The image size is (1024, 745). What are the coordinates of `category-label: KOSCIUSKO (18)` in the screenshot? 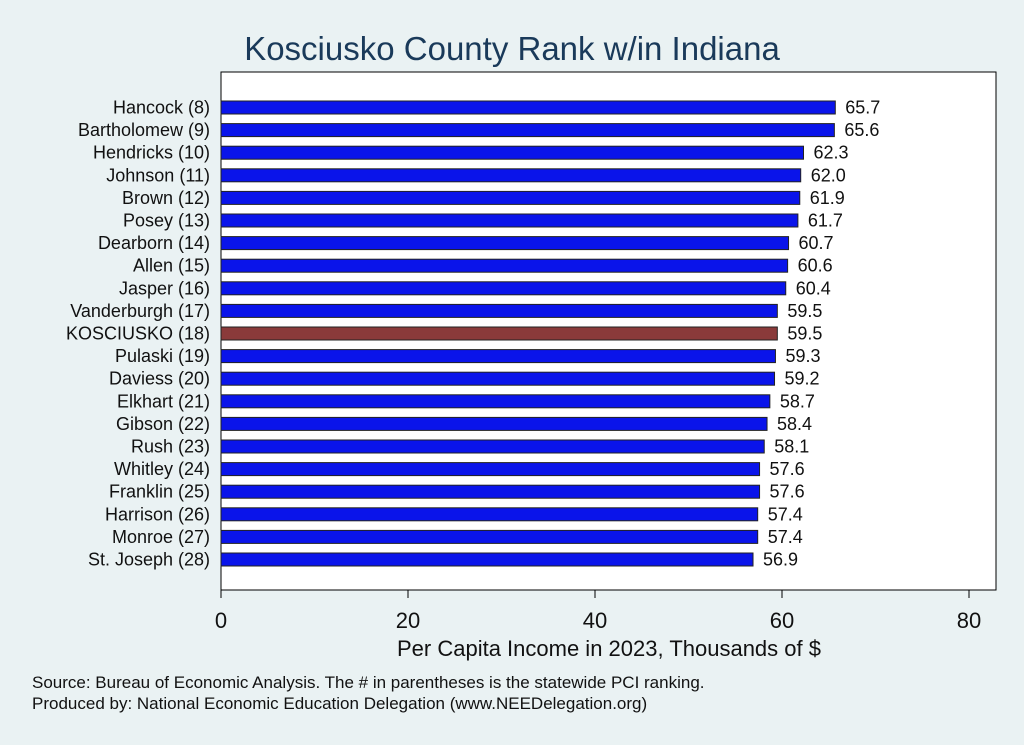 It's located at (138, 334).